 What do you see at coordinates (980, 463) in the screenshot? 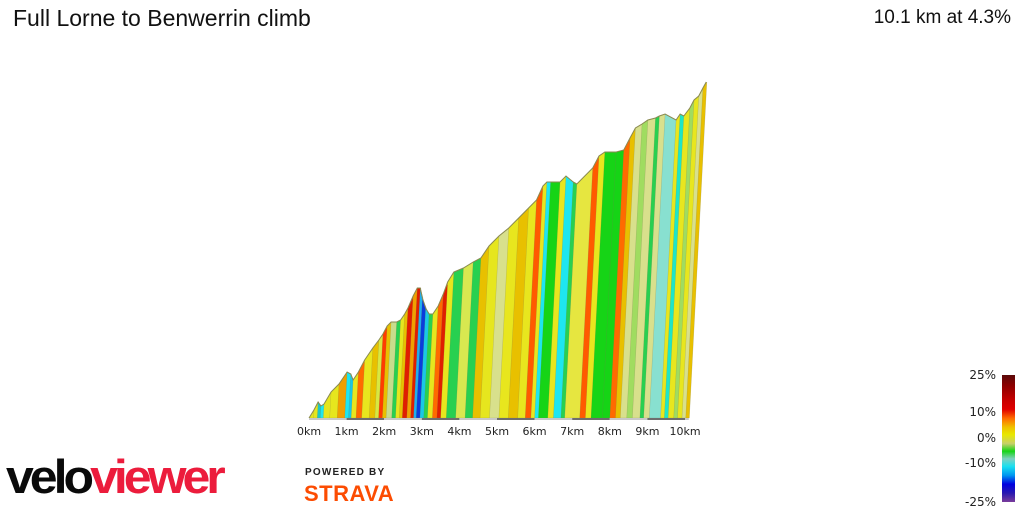
I see `scale-label: -10%` at bounding box center [980, 463].